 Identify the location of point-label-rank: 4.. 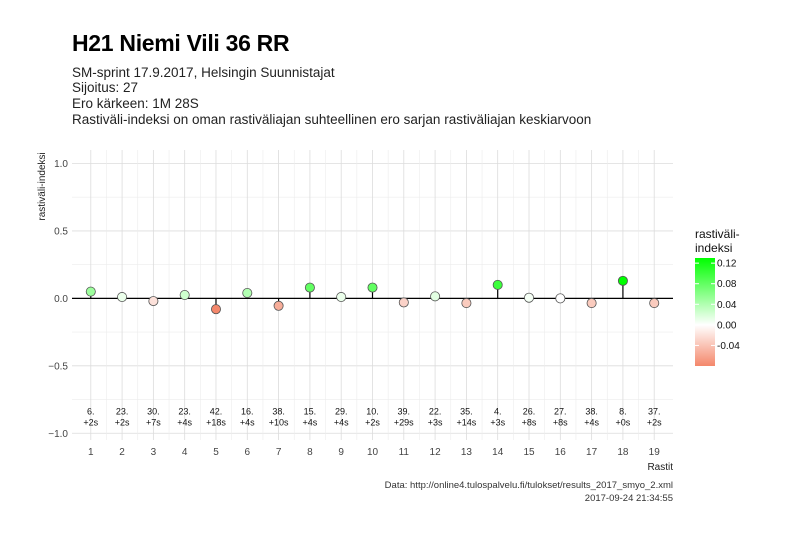
(498, 411).